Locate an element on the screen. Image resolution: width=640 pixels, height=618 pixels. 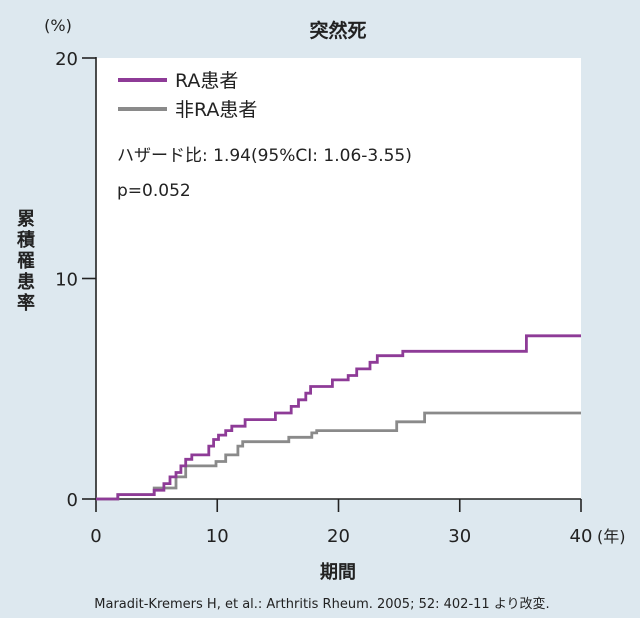
x-tick-label: 10 is located at coordinates (217, 536).